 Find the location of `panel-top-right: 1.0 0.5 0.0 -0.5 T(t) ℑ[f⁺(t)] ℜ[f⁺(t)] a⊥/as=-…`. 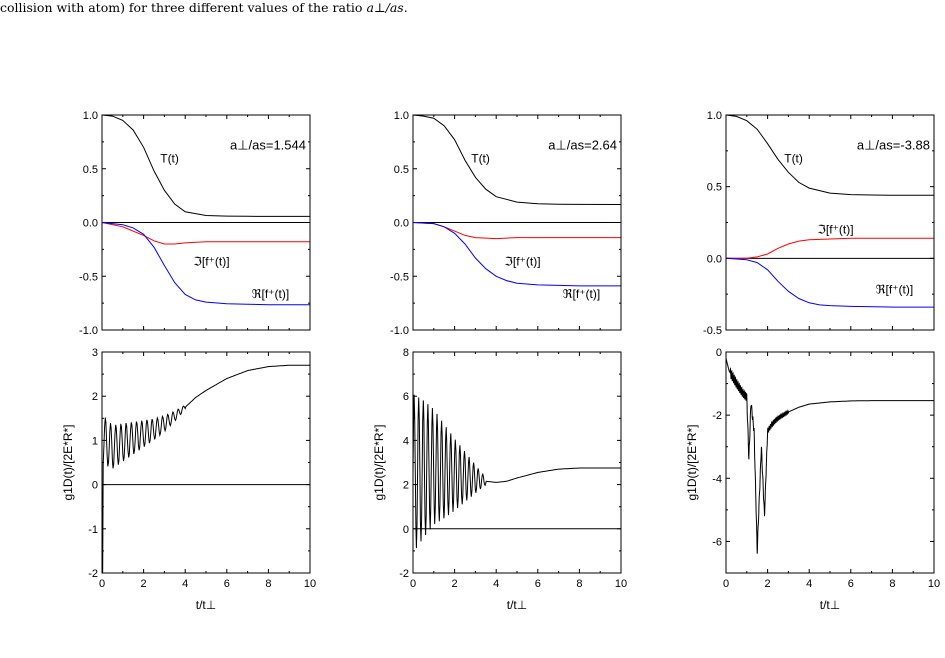

panel-top-right: 1.0 0.5 0.0 -0.5 T(t) ℑ[f⁺(t)] ℜ[f⁺(t)] a⊥/as=-… is located at coordinates (819, 223).